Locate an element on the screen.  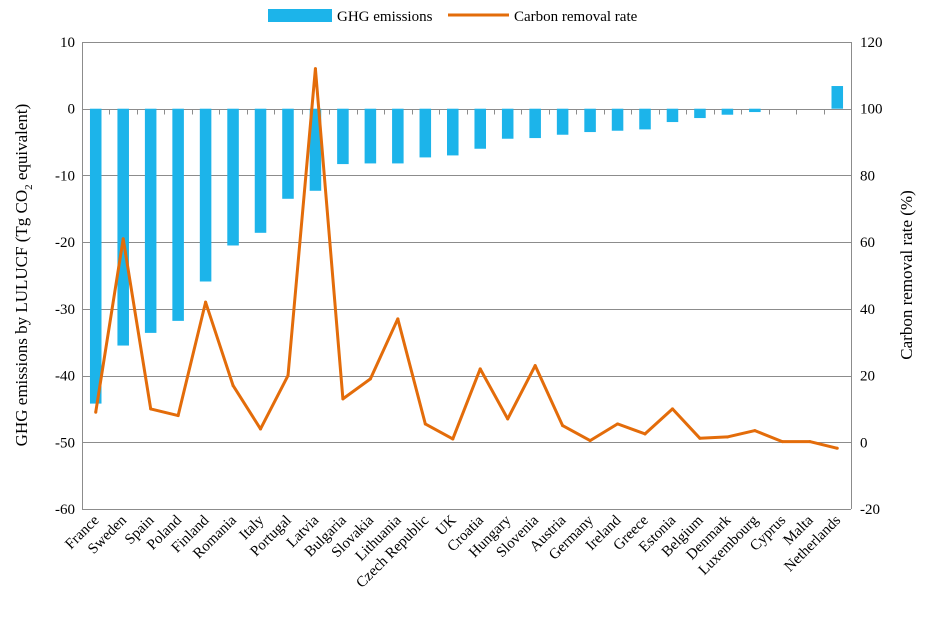
left-tick-label: 0 is located at coordinates (72, 110).